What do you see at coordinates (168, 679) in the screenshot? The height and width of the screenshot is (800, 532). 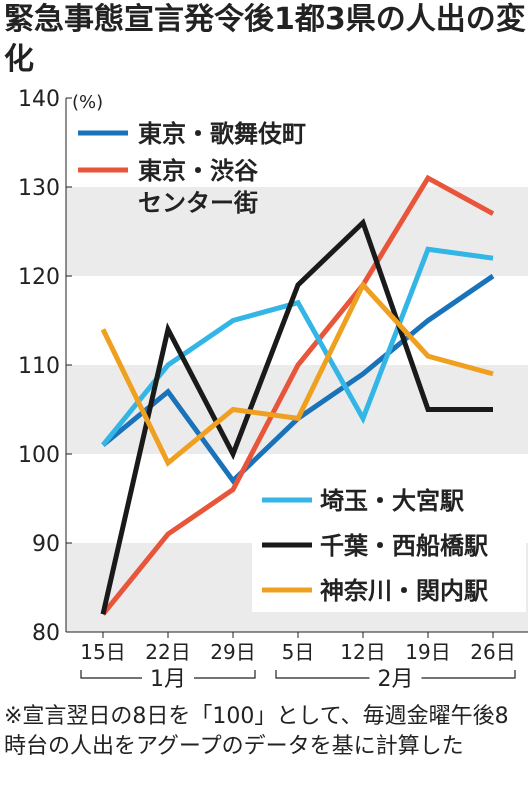 I see `month-label: 1月` at bounding box center [168, 679].